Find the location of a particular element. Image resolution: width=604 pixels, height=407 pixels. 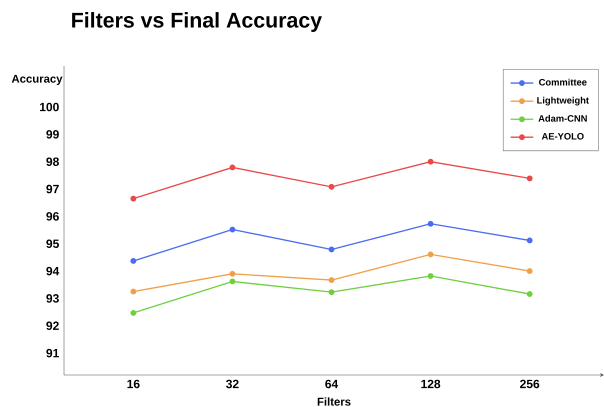

x-tick-label: 128 is located at coordinates (430, 384).